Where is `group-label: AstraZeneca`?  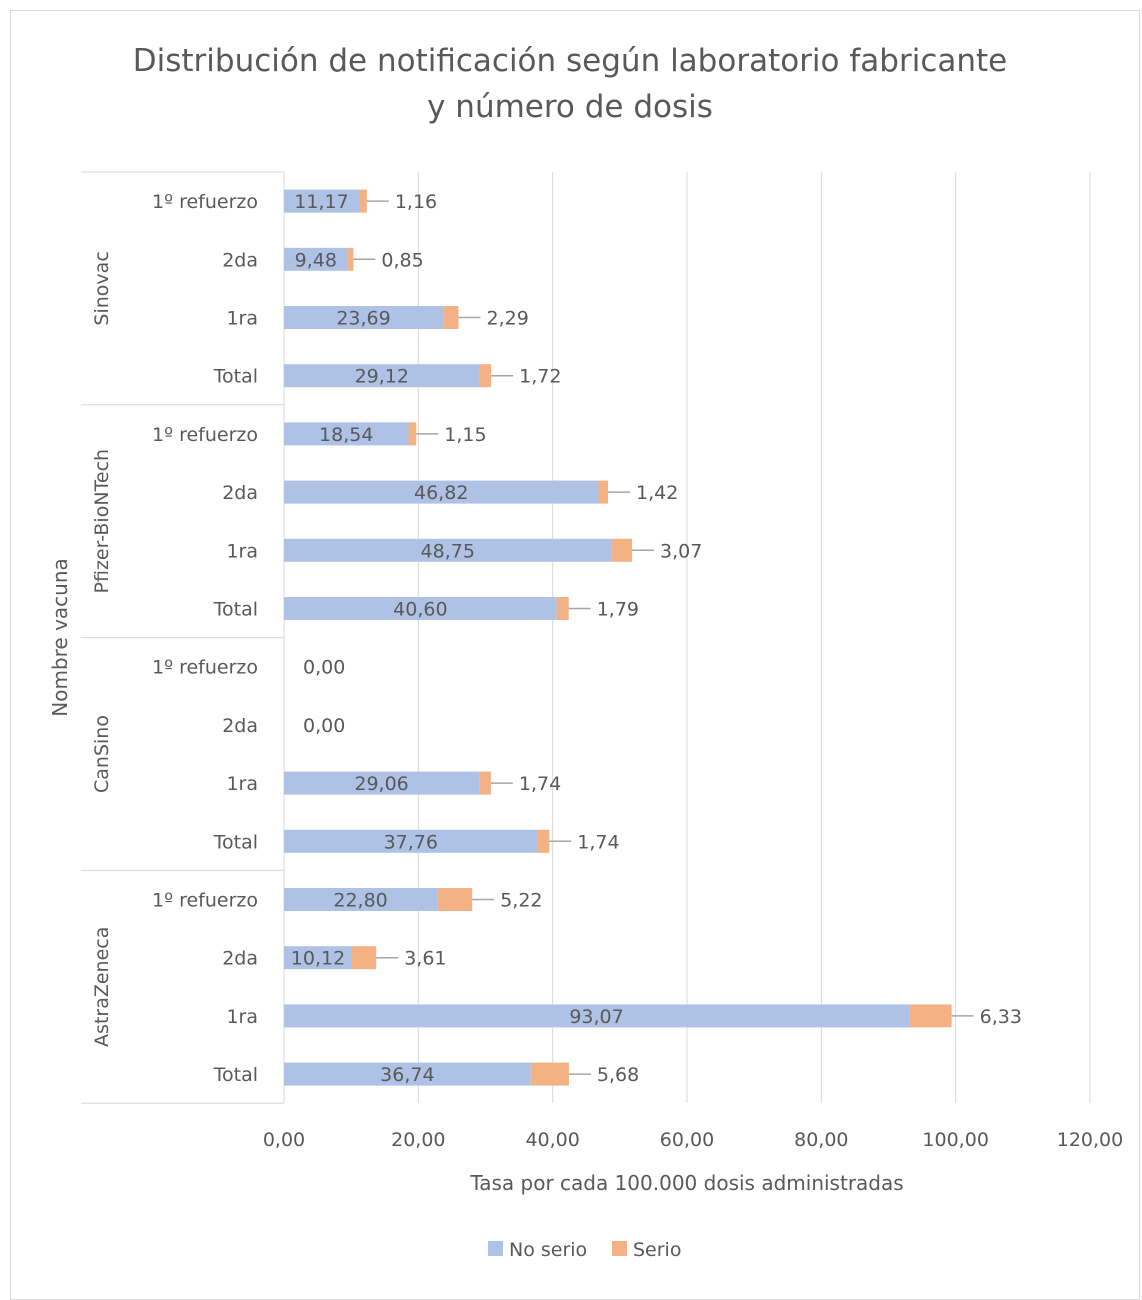 group-label: AstraZeneca is located at coordinates (102, 987).